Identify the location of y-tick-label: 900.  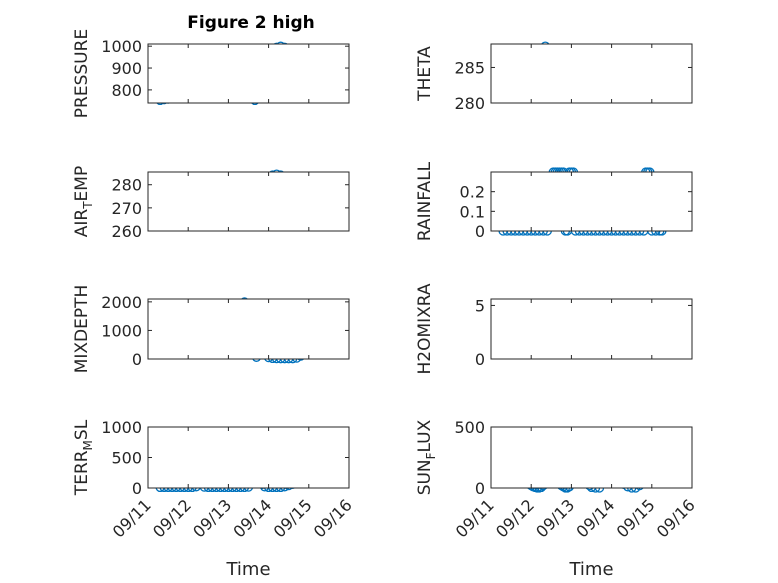
(126, 68).